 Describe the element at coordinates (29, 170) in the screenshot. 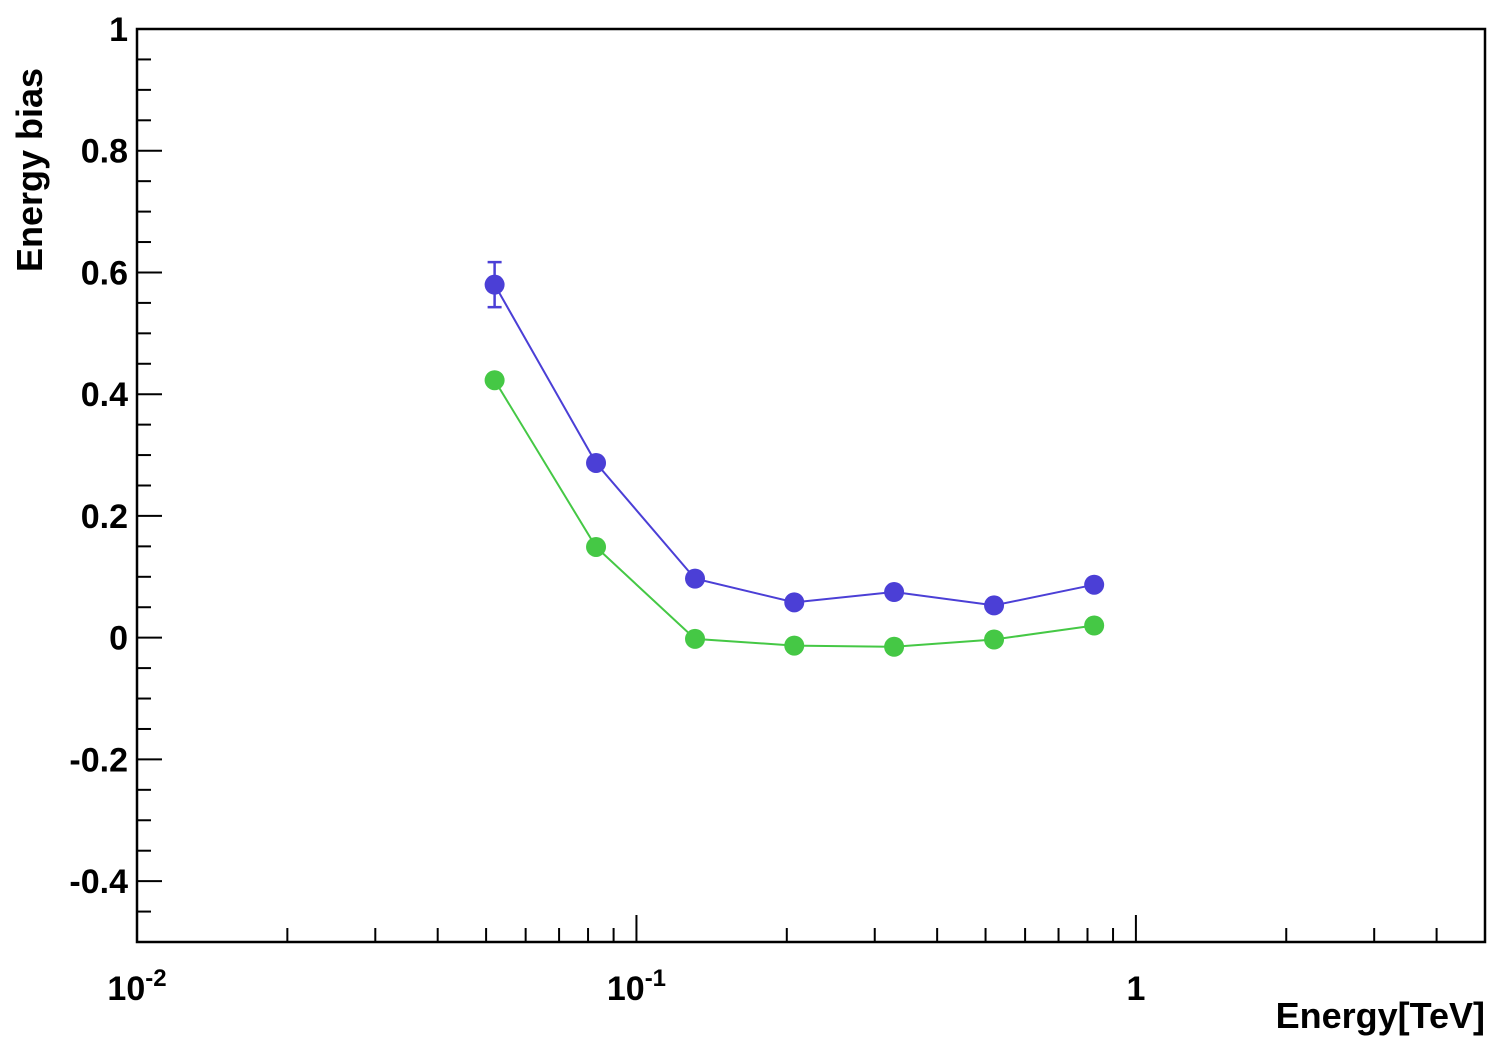

I see `y-axis-title: Energy bias` at that location.